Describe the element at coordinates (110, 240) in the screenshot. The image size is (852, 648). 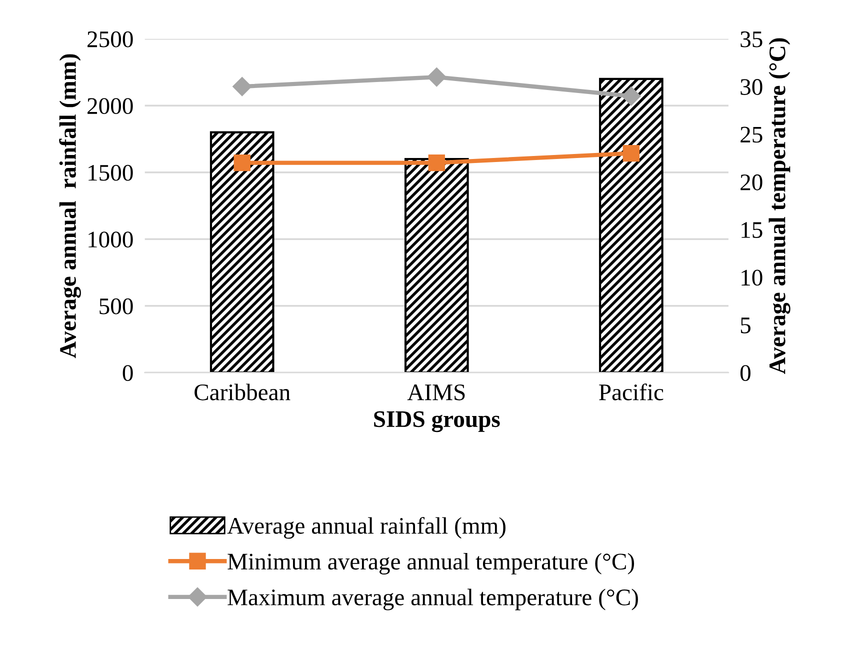
I see `y-tick-label: 1000` at that location.